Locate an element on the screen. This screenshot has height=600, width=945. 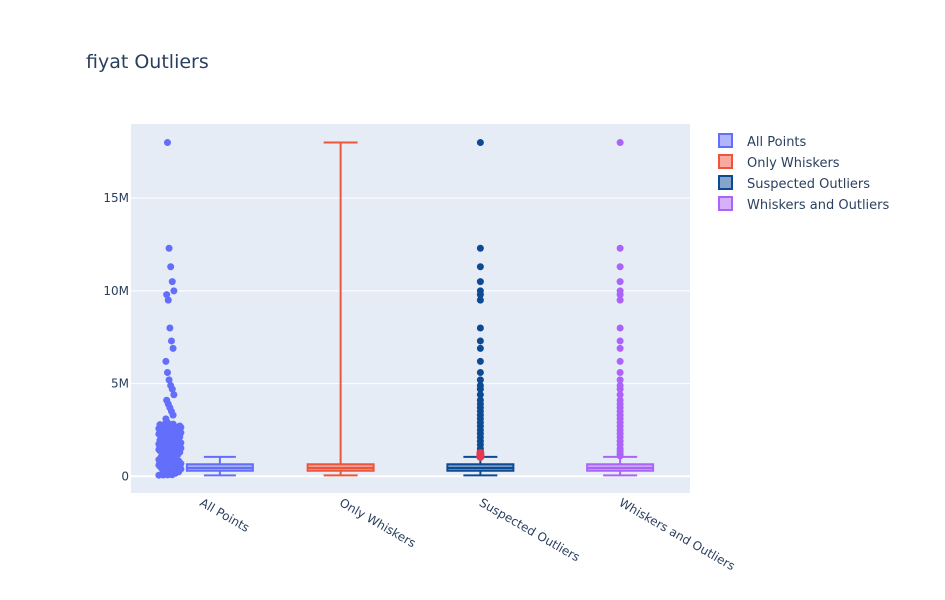
legend-item: Whiskers and Outliers is located at coordinates (804, 204).